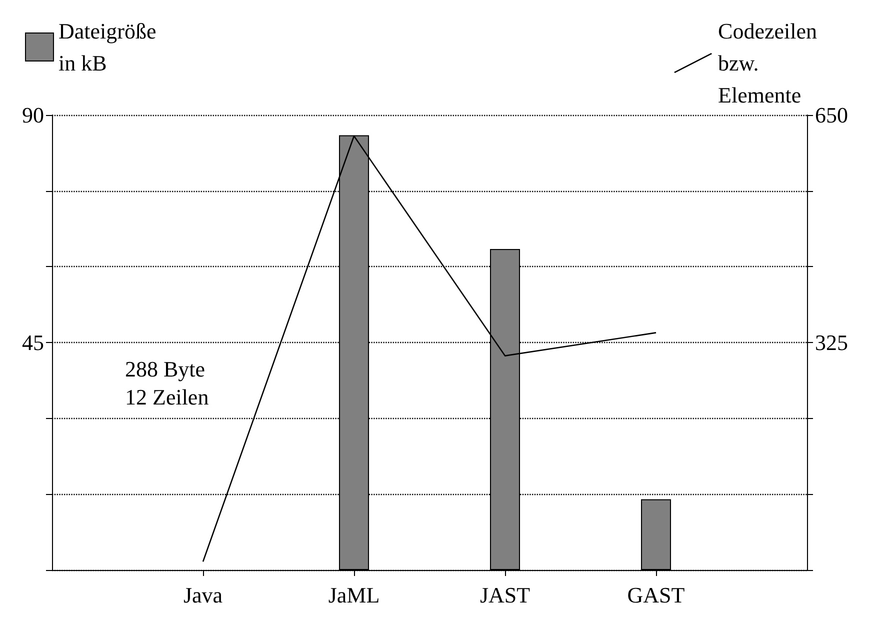 The image size is (872, 620). I want to click on legend-label: Dateigröße in kB, so click(107, 47).